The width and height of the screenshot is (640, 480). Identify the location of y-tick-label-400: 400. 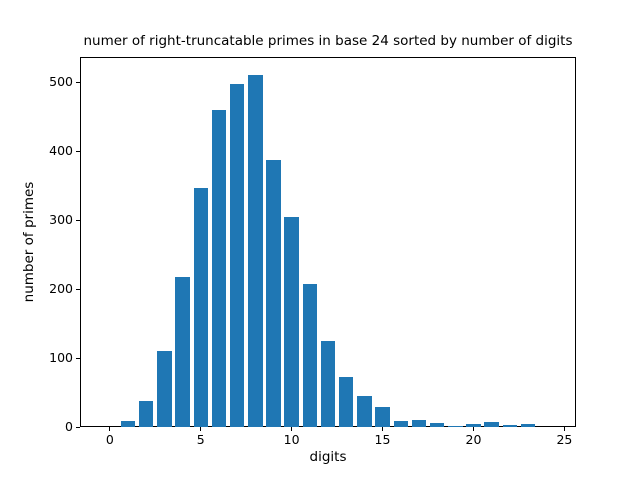
(61, 151).